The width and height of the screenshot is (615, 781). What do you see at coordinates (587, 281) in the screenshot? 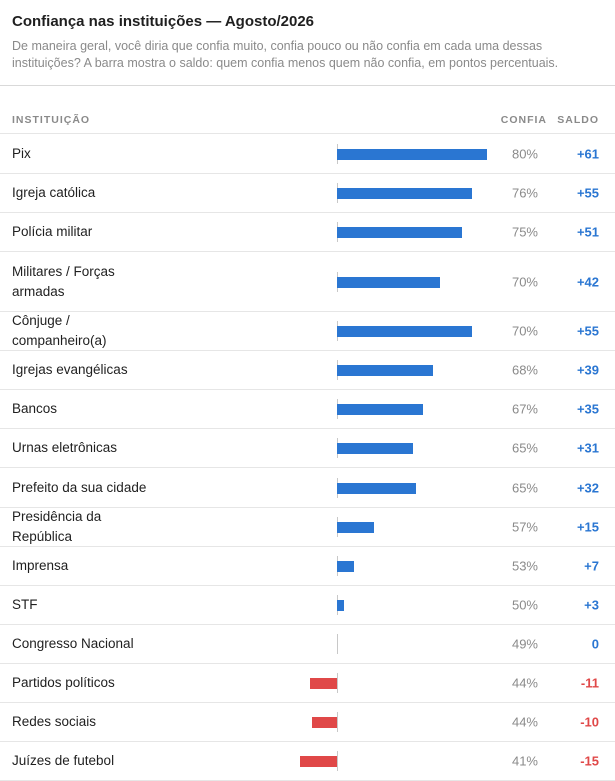
I see `balance-value: +42` at bounding box center [587, 281].